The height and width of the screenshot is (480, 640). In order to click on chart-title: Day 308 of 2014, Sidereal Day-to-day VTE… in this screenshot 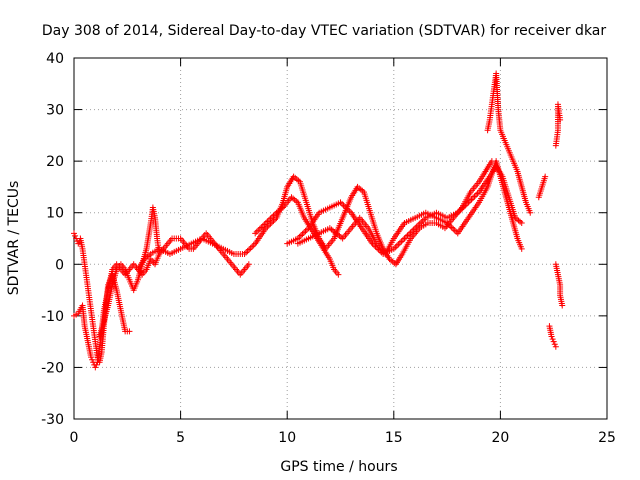, I will do `click(324, 31)`.